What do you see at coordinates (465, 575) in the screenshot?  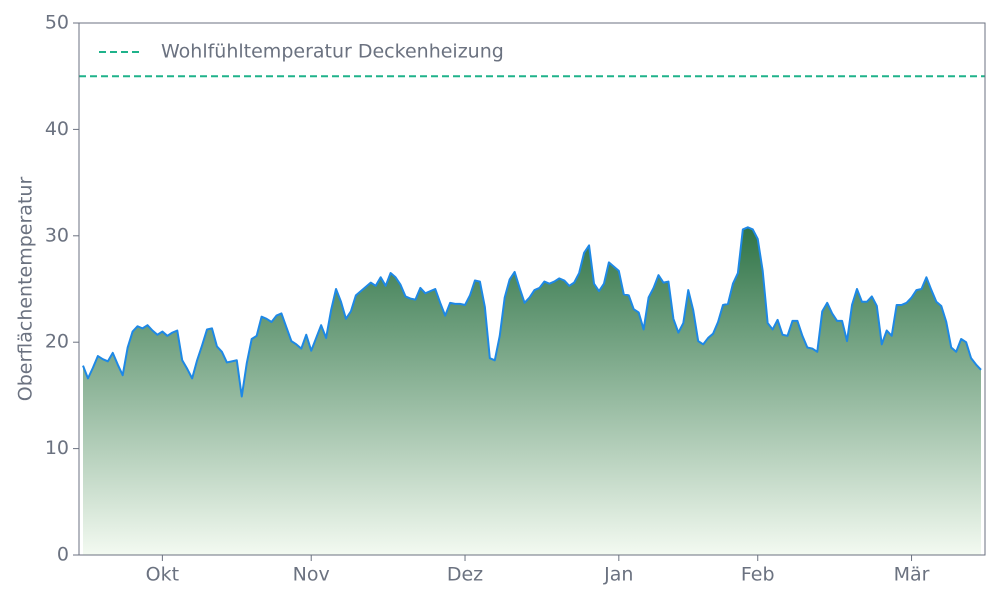 I see `x-tick-label: Dez` at bounding box center [465, 575].